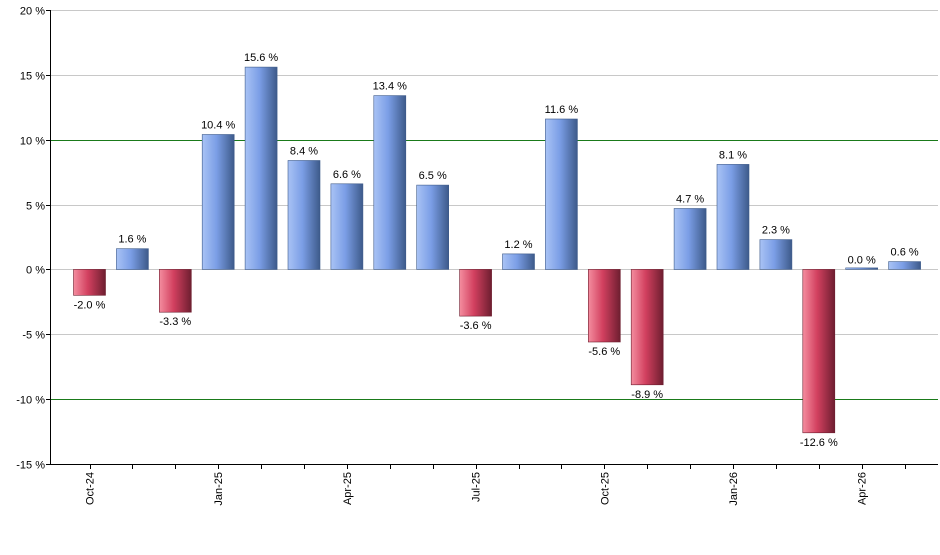 The width and height of the screenshot is (940, 555). What do you see at coordinates (477, 487) in the screenshot?
I see `x-tick-label: Jul-25` at bounding box center [477, 487].